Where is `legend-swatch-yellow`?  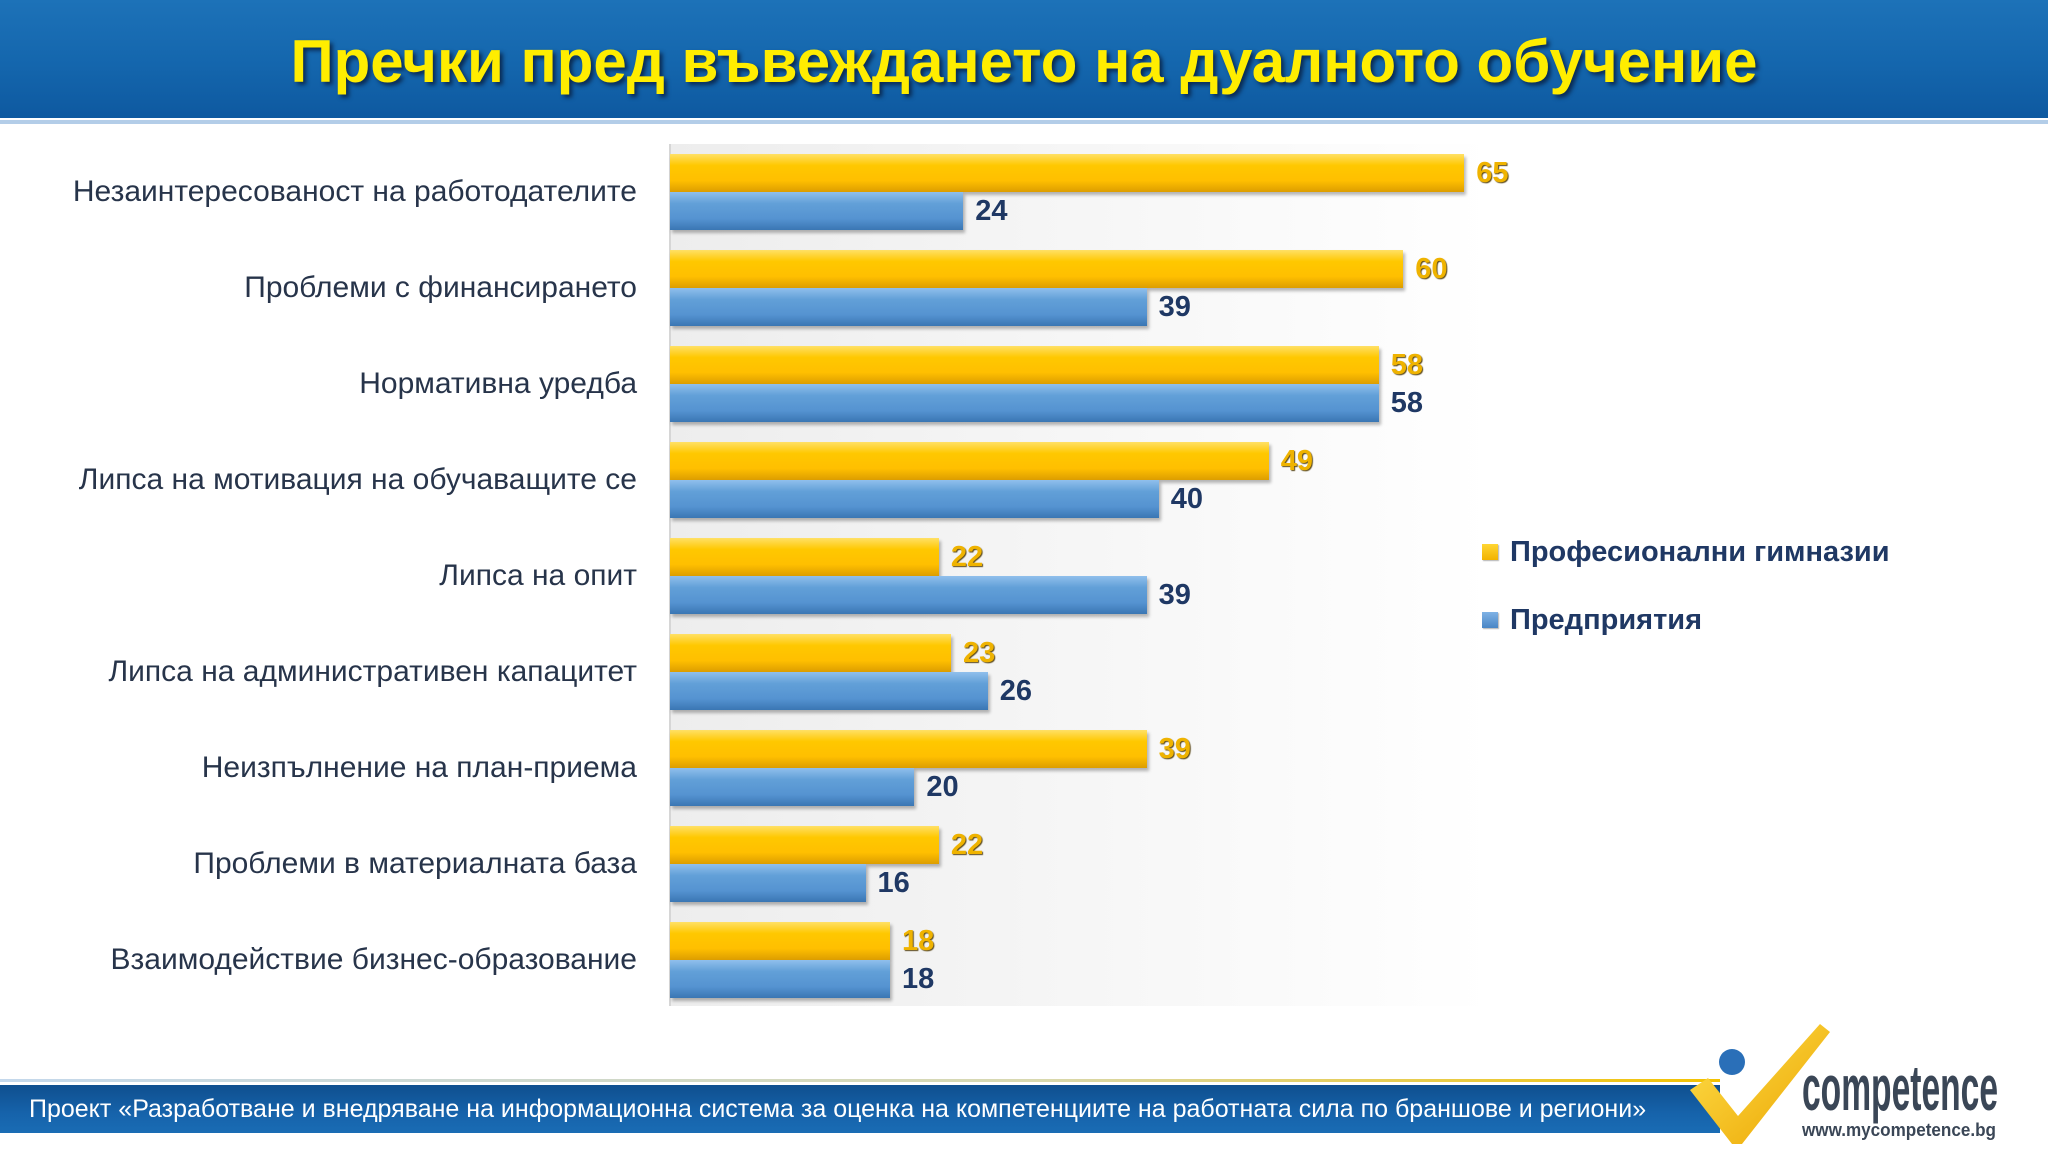 legend-swatch-yellow is located at coordinates (1490, 552).